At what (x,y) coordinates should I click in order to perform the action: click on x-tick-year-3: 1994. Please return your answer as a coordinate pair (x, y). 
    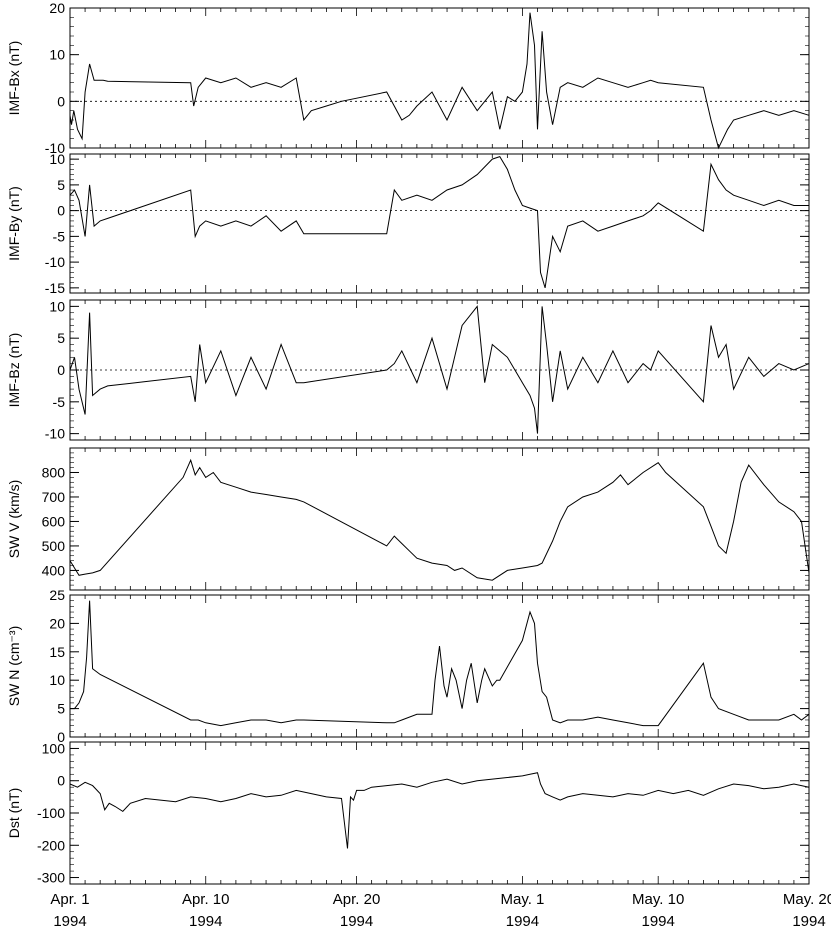
    Looking at the image, I should click on (522, 921).